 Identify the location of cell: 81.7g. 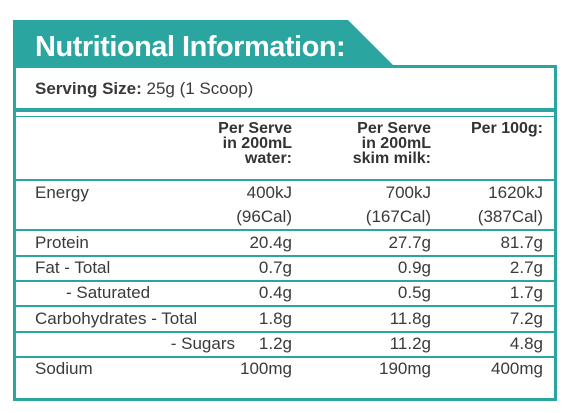
(521, 242).